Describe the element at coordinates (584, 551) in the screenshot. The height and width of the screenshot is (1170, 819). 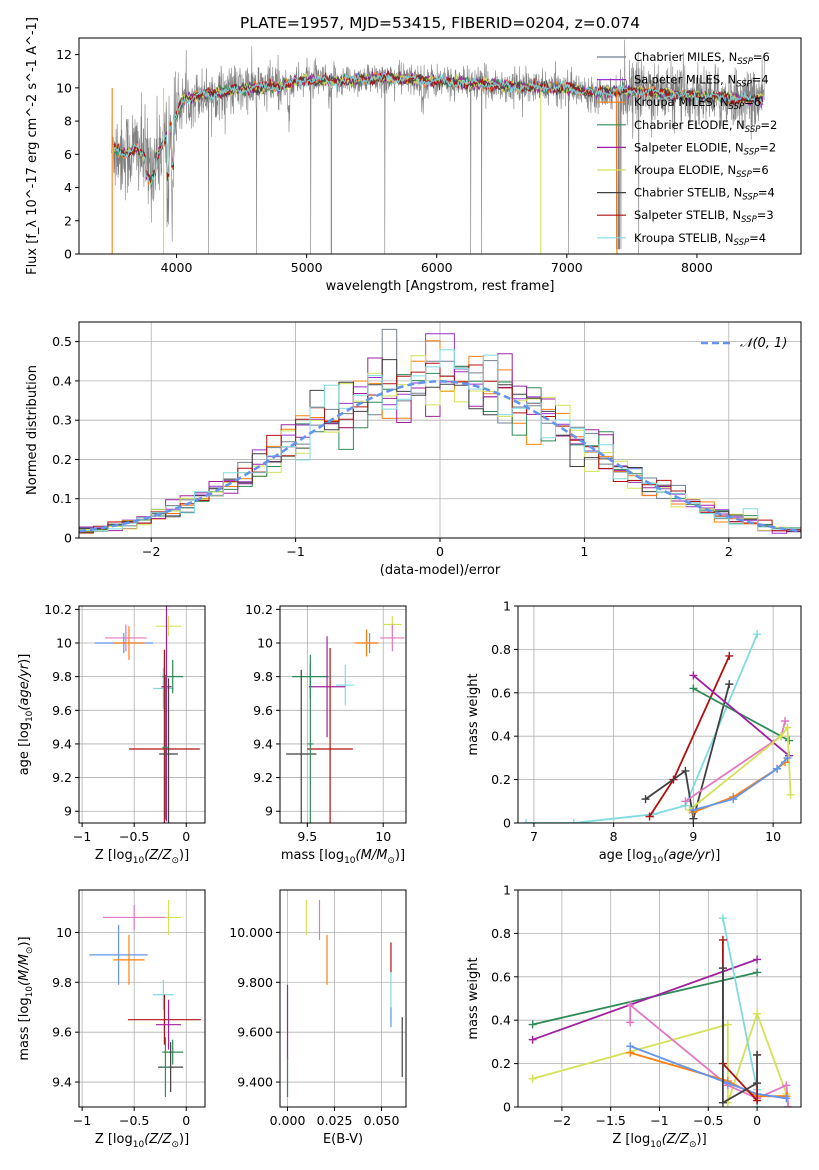
I see `x-tick-label: 1` at that location.